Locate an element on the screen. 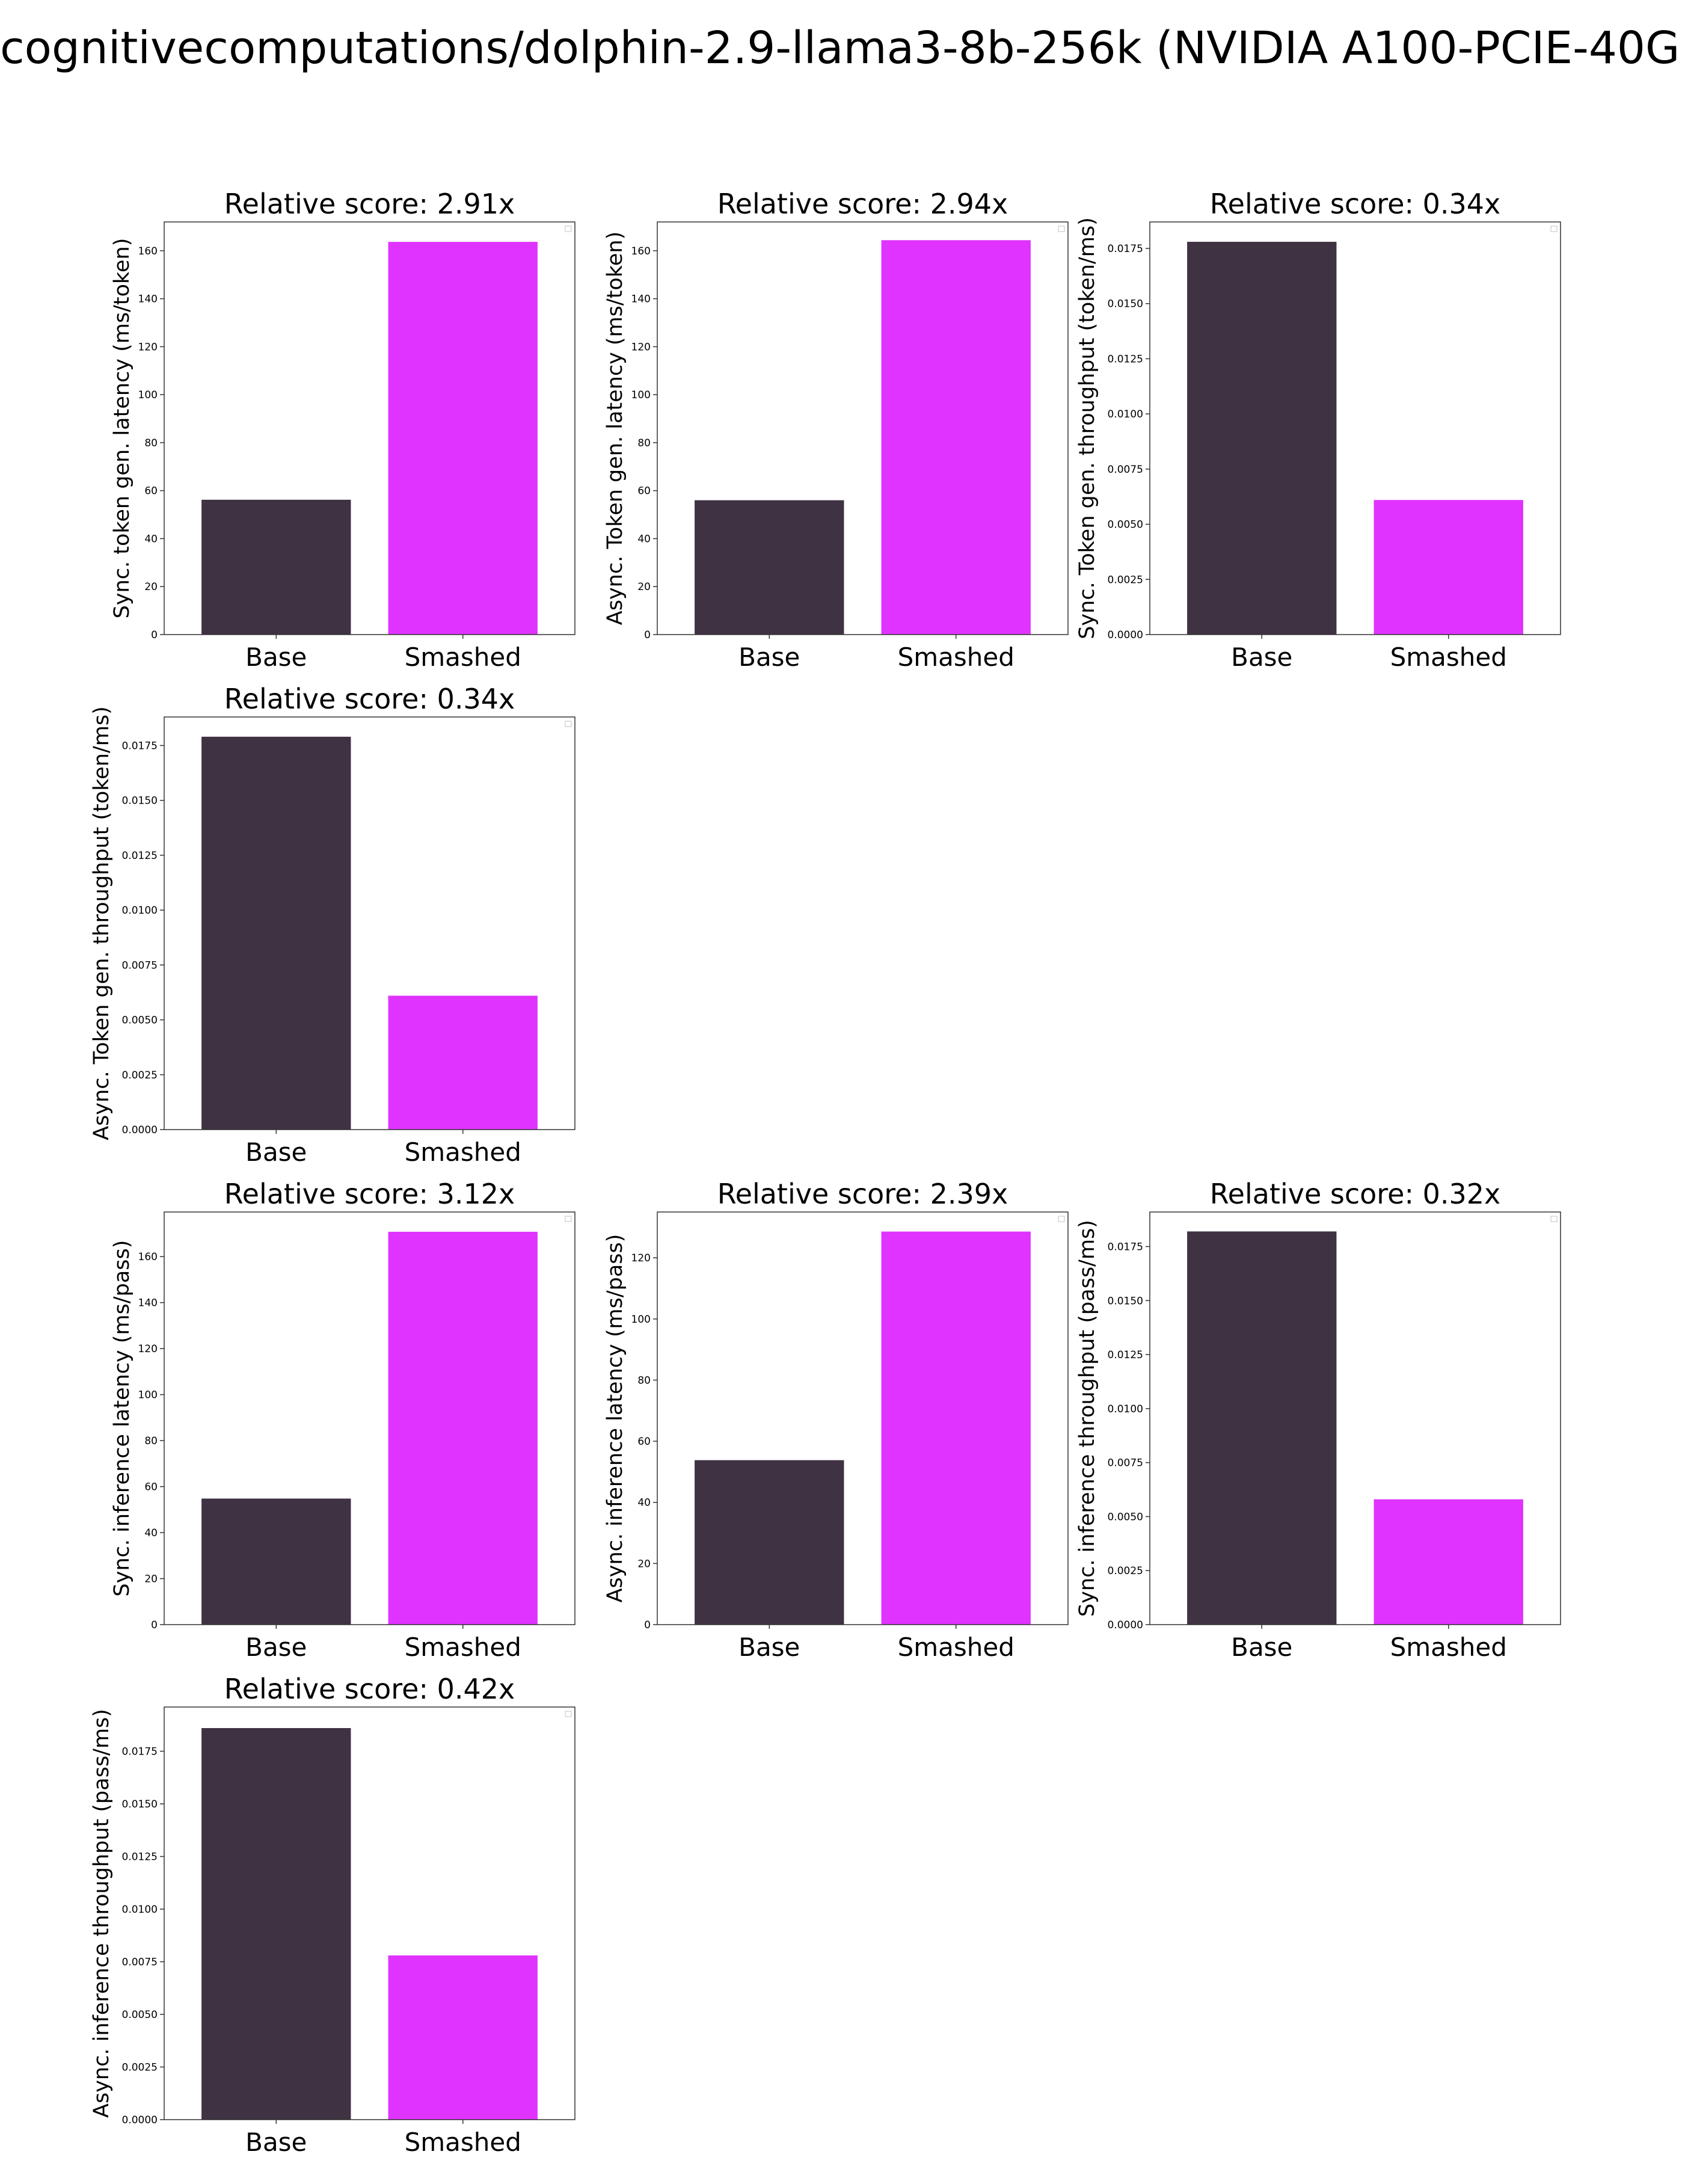 This screenshot has width=1682, height=2184. chart-title: Relative score: 0.42x is located at coordinates (369, 1689).